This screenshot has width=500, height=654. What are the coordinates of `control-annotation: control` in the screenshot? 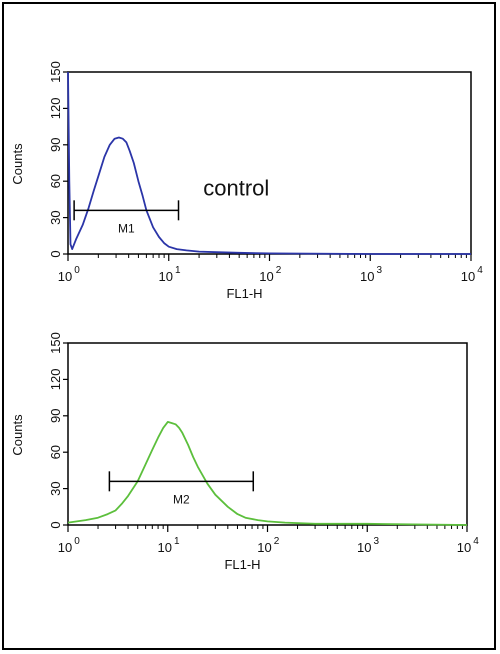 It's located at (236, 187).